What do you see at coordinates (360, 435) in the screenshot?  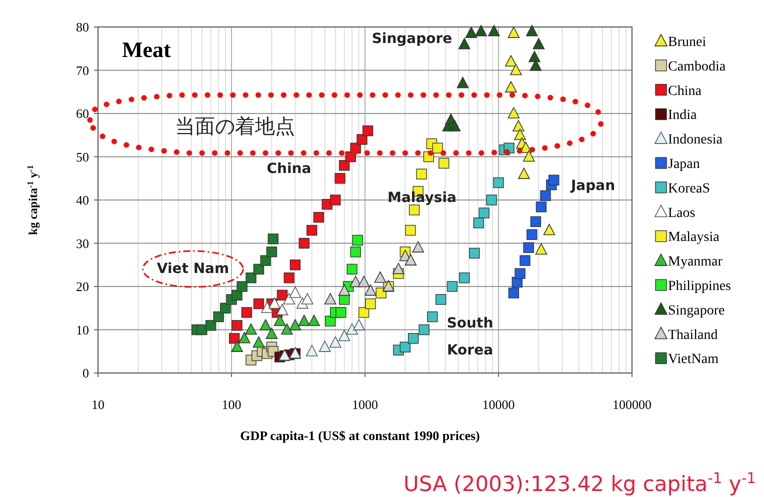 I see `x-axis-title: GDP capita-1 (US$ at constant 1990 prices)` at bounding box center [360, 435].